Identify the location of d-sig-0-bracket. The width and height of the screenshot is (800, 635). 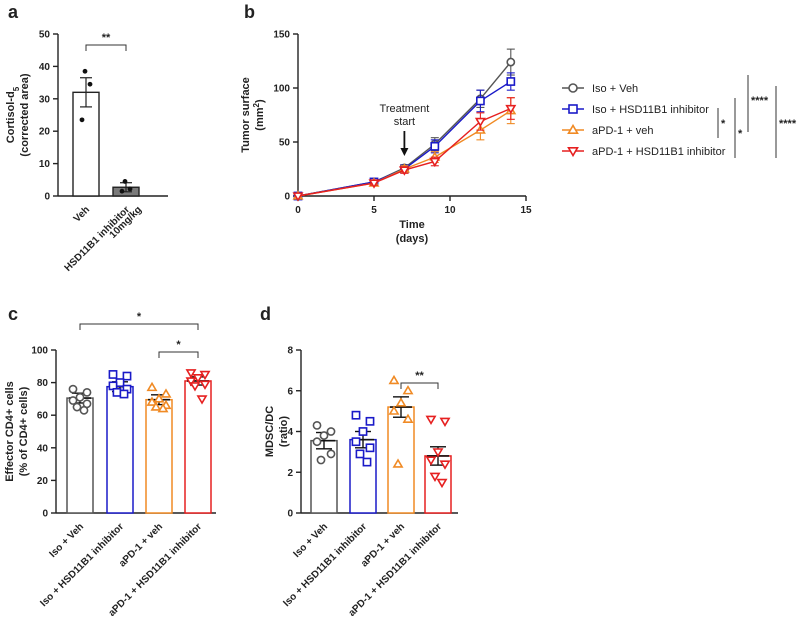
(419, 385).